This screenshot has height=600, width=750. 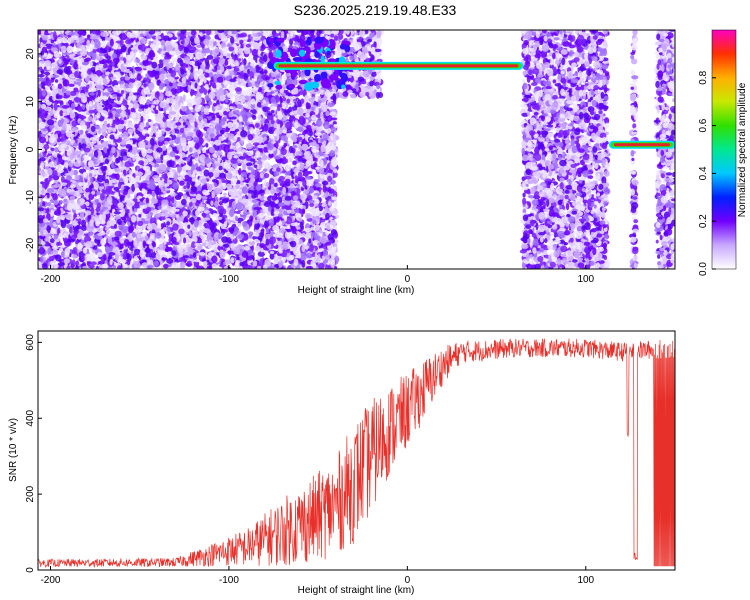 I want to click on chart-title: S236.2025.219.19.48.E33, so click(x=375, y=10).